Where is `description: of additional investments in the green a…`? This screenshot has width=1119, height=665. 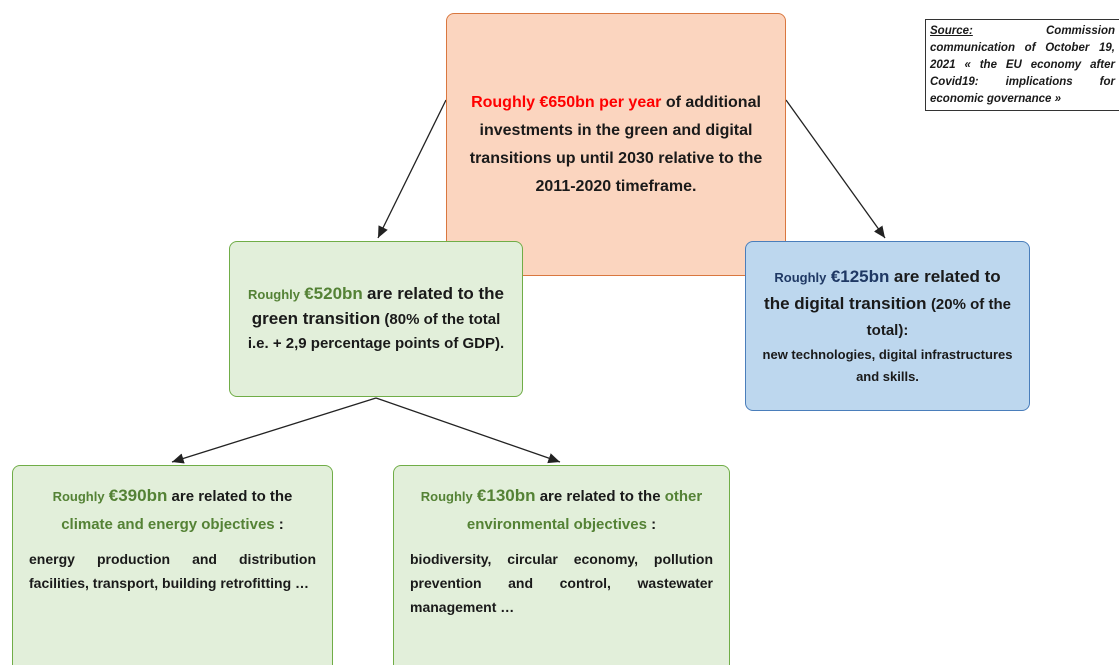
description: of additional investments in the green a… is located at coordinates (616, 144).